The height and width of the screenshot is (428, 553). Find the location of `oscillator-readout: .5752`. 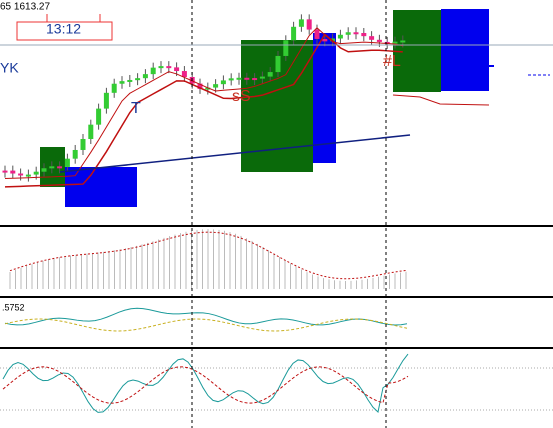

oscillator-readout: .5752 is located at coordinates (13, 307).